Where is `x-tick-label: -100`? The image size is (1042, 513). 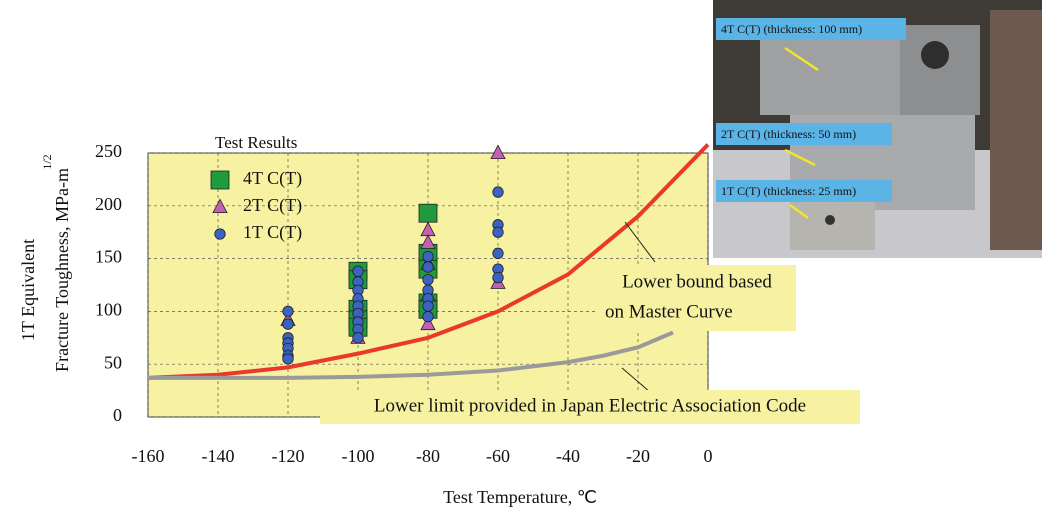
x-tick-label: -100 is located at coordinates (358, 456).